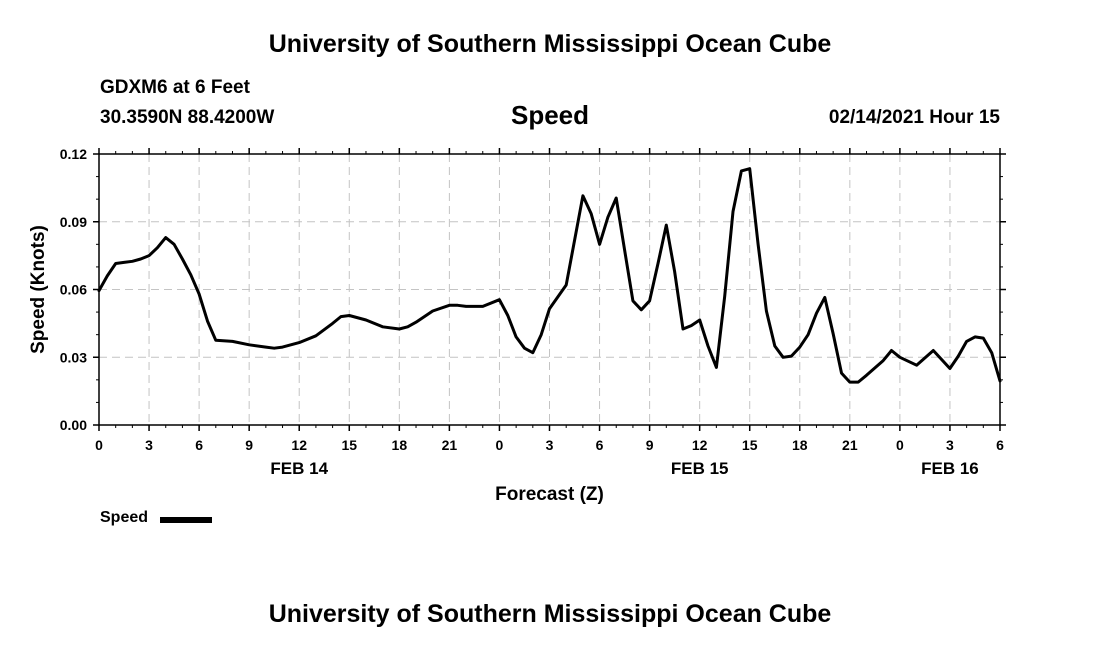  What do you see at coordinates (73, 222) in the screenshot?
I see `y-tick-label: 0.09` at bounding box center [73, 222].